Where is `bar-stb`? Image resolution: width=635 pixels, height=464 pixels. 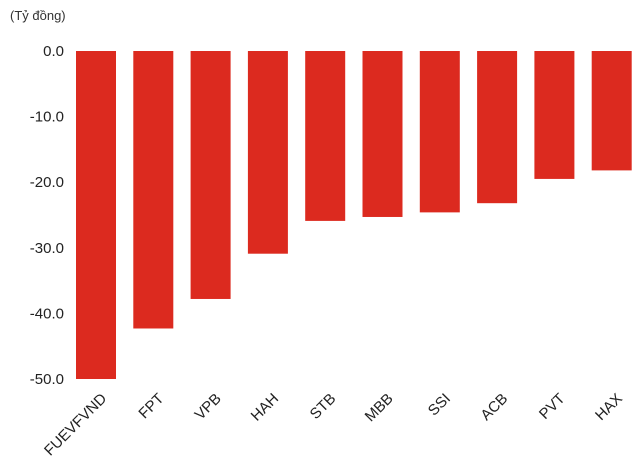 bar-stb is located at coordinates (325, 136).